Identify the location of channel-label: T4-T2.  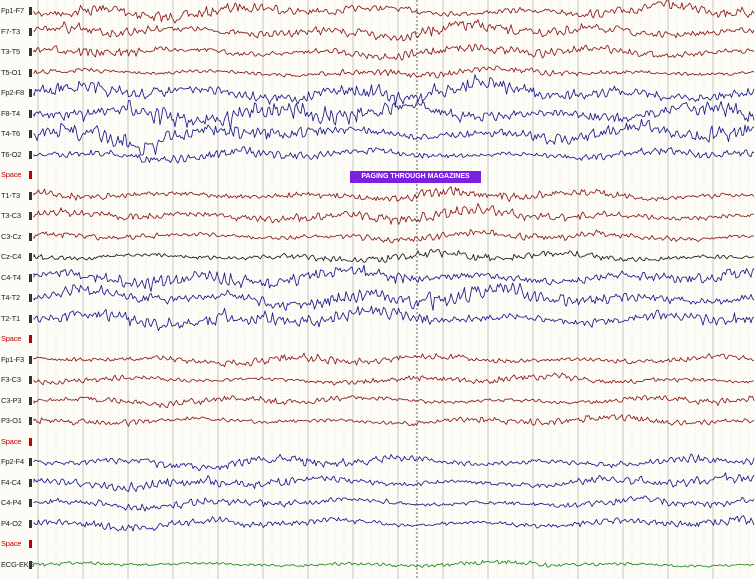
(11, 297).